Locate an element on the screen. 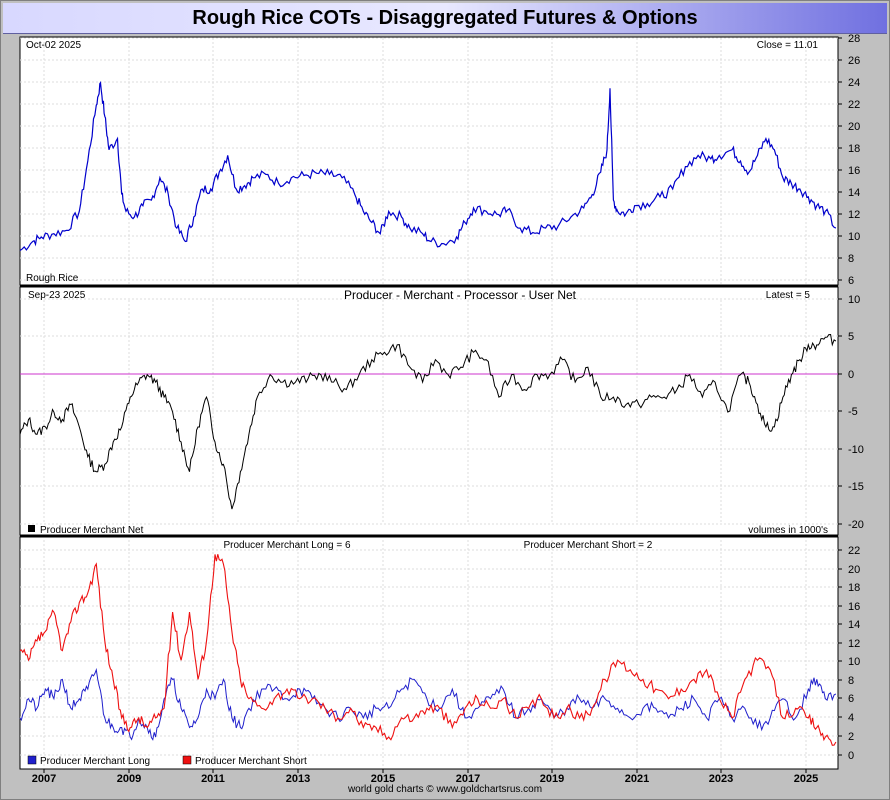 Image resolution: width=890 pixels, height=800 pixels. net-latest-label: Latest = 5 is located at coordinates (788, 295).